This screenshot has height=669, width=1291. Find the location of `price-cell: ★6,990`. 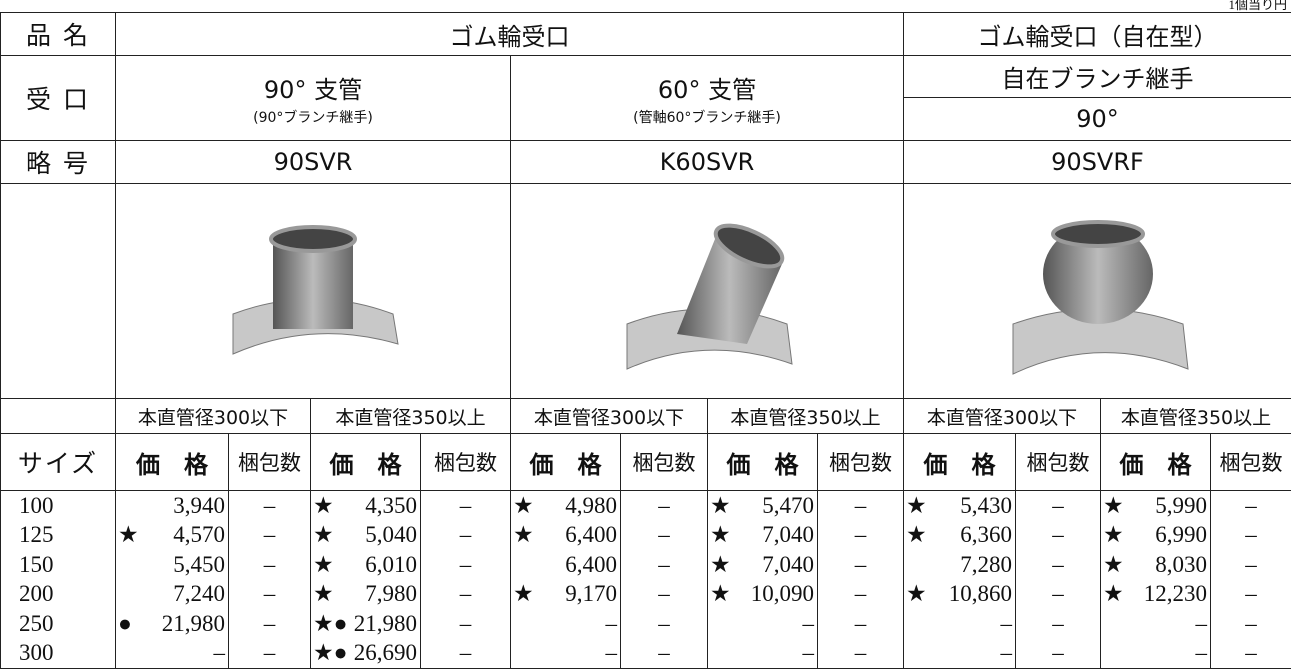

price-cell: ★6,990 is located at coordinates (1155, 535).